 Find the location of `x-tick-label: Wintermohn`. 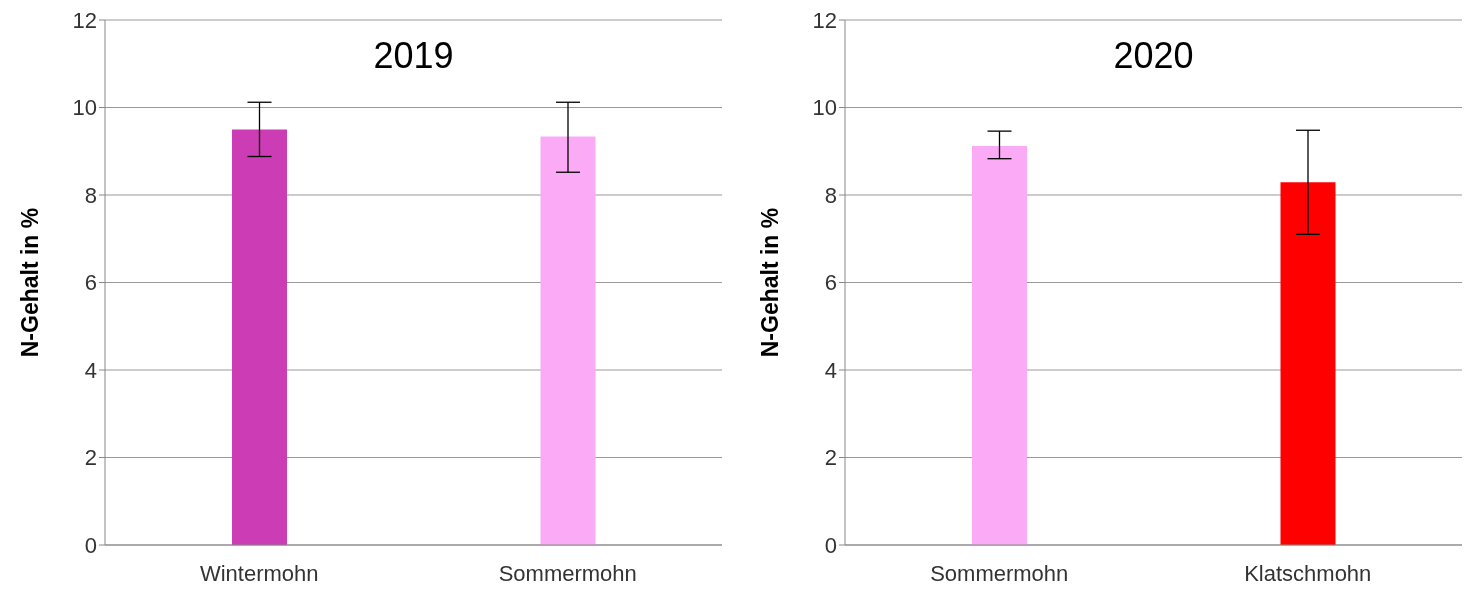

x-tick-label: Wintermohn is located at coordinates (259, 573).